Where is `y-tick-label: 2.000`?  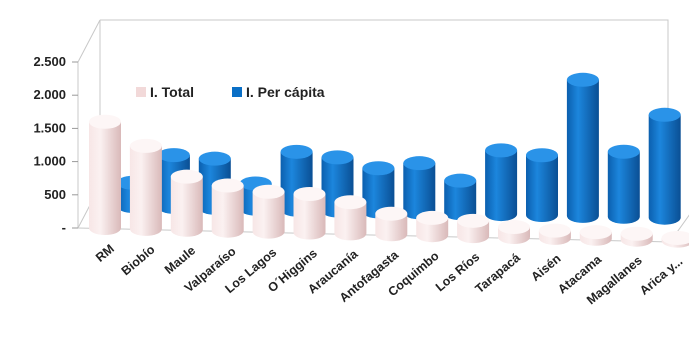
y-tick-label: 2.000 is located at coordinates (49, 94).